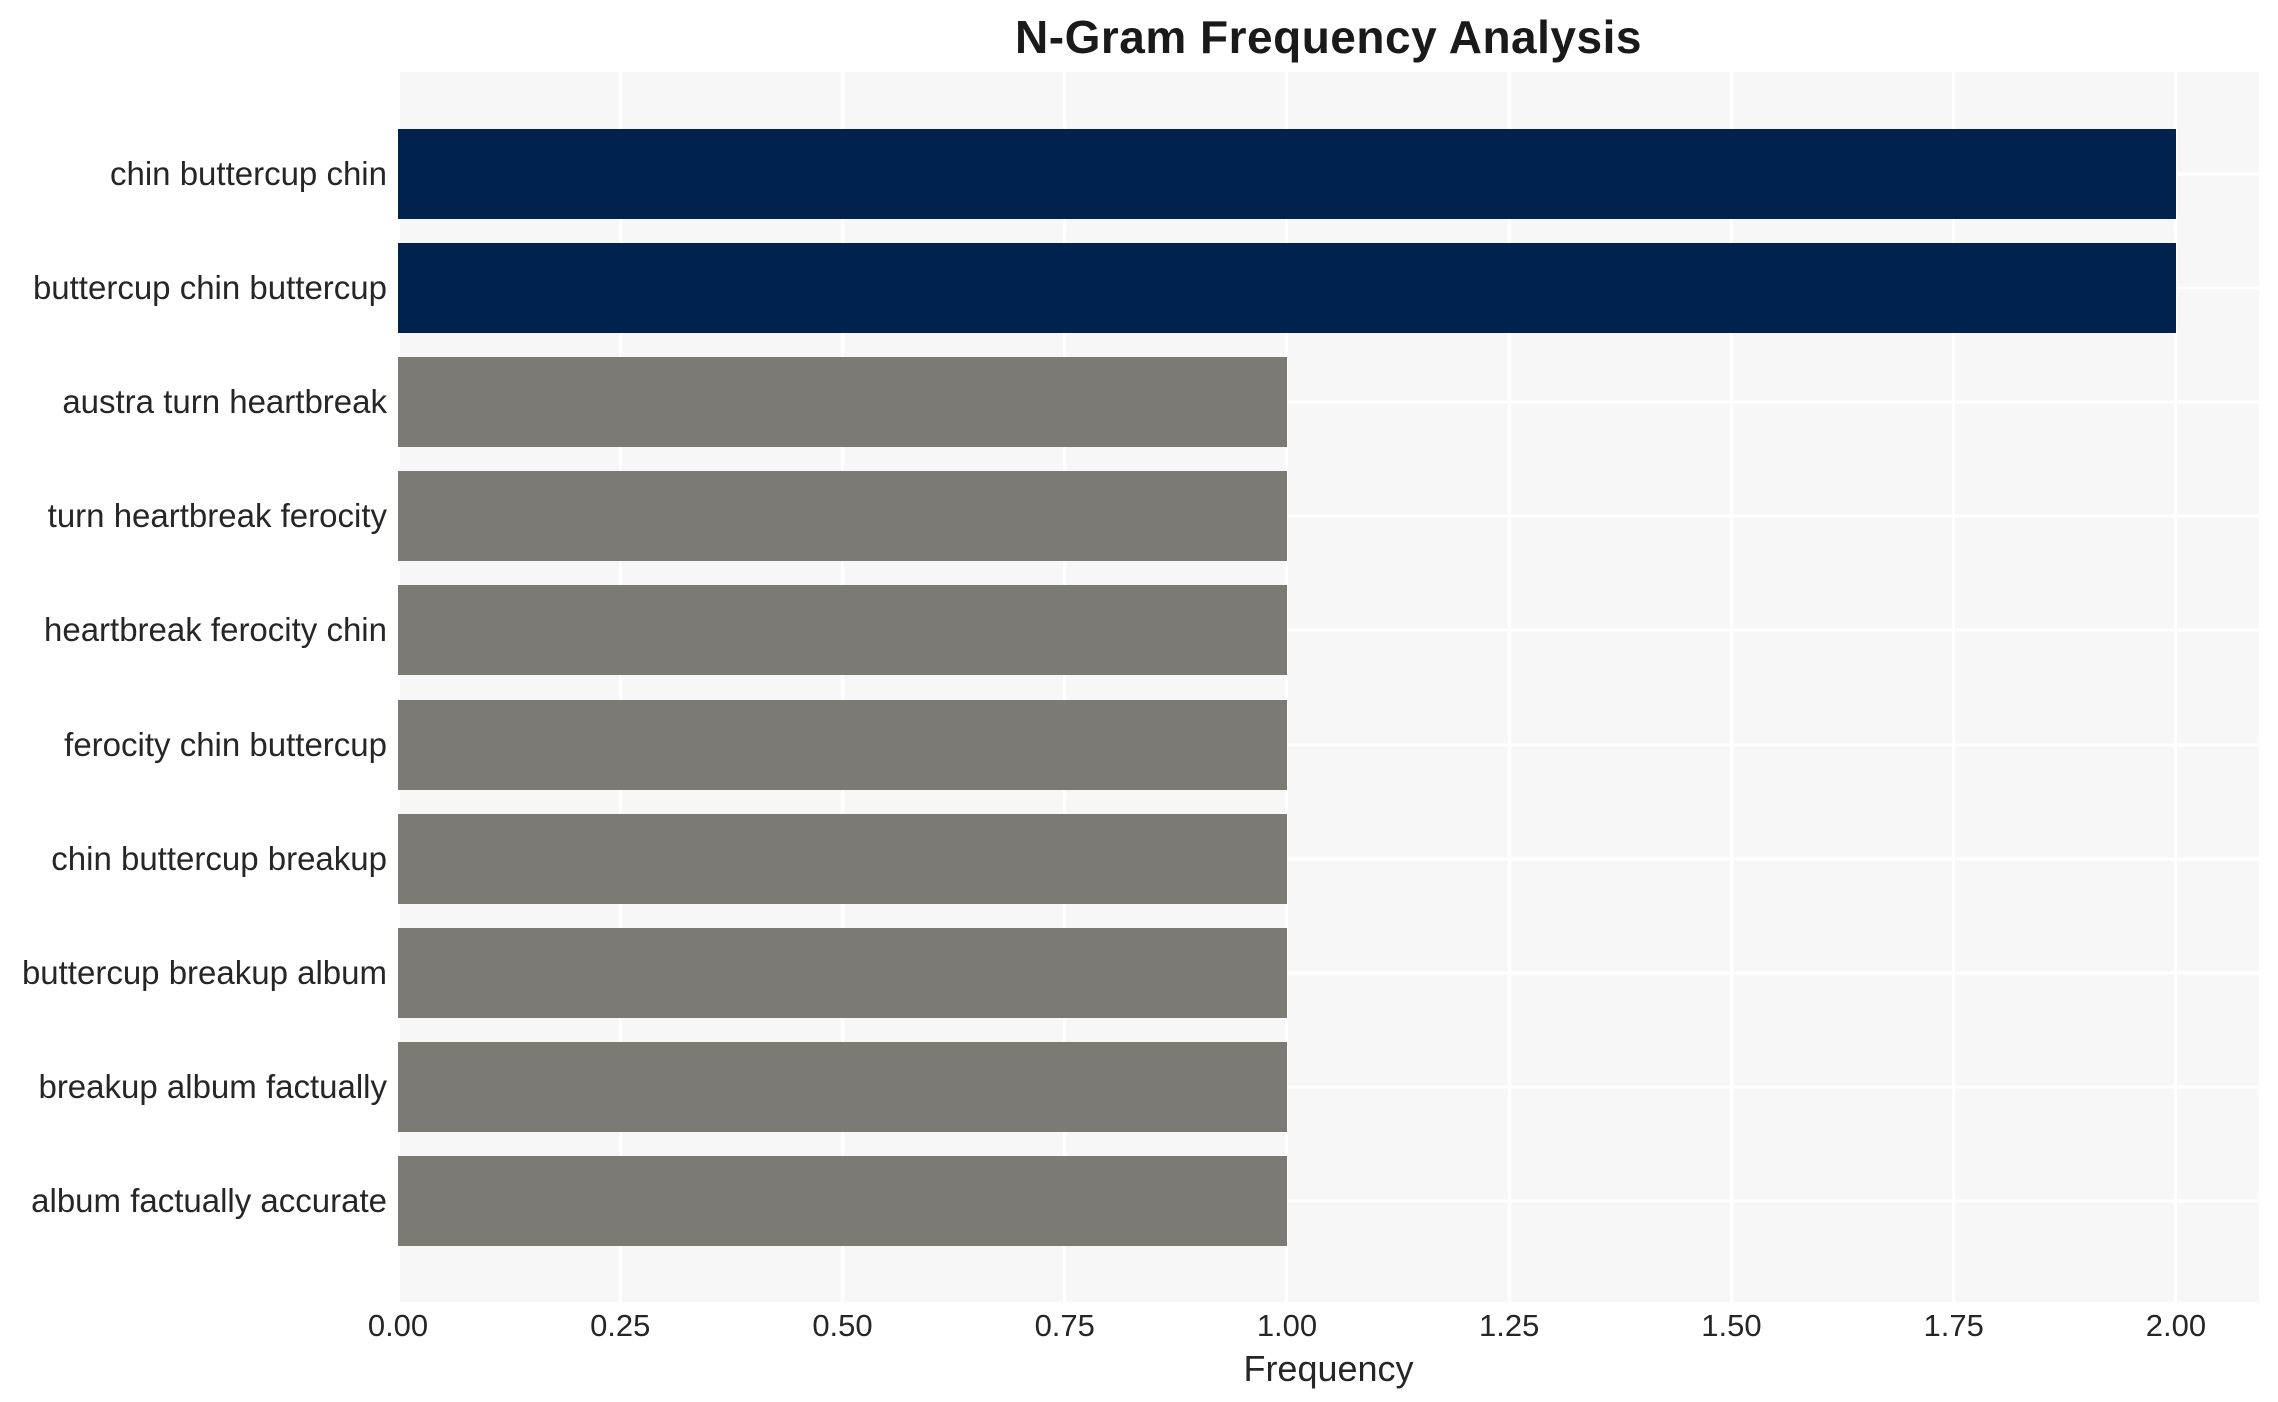 This screenshot has height=1402, width=2278. I want to click on bar-chin-buttercup-chin, so click(1287, 174).